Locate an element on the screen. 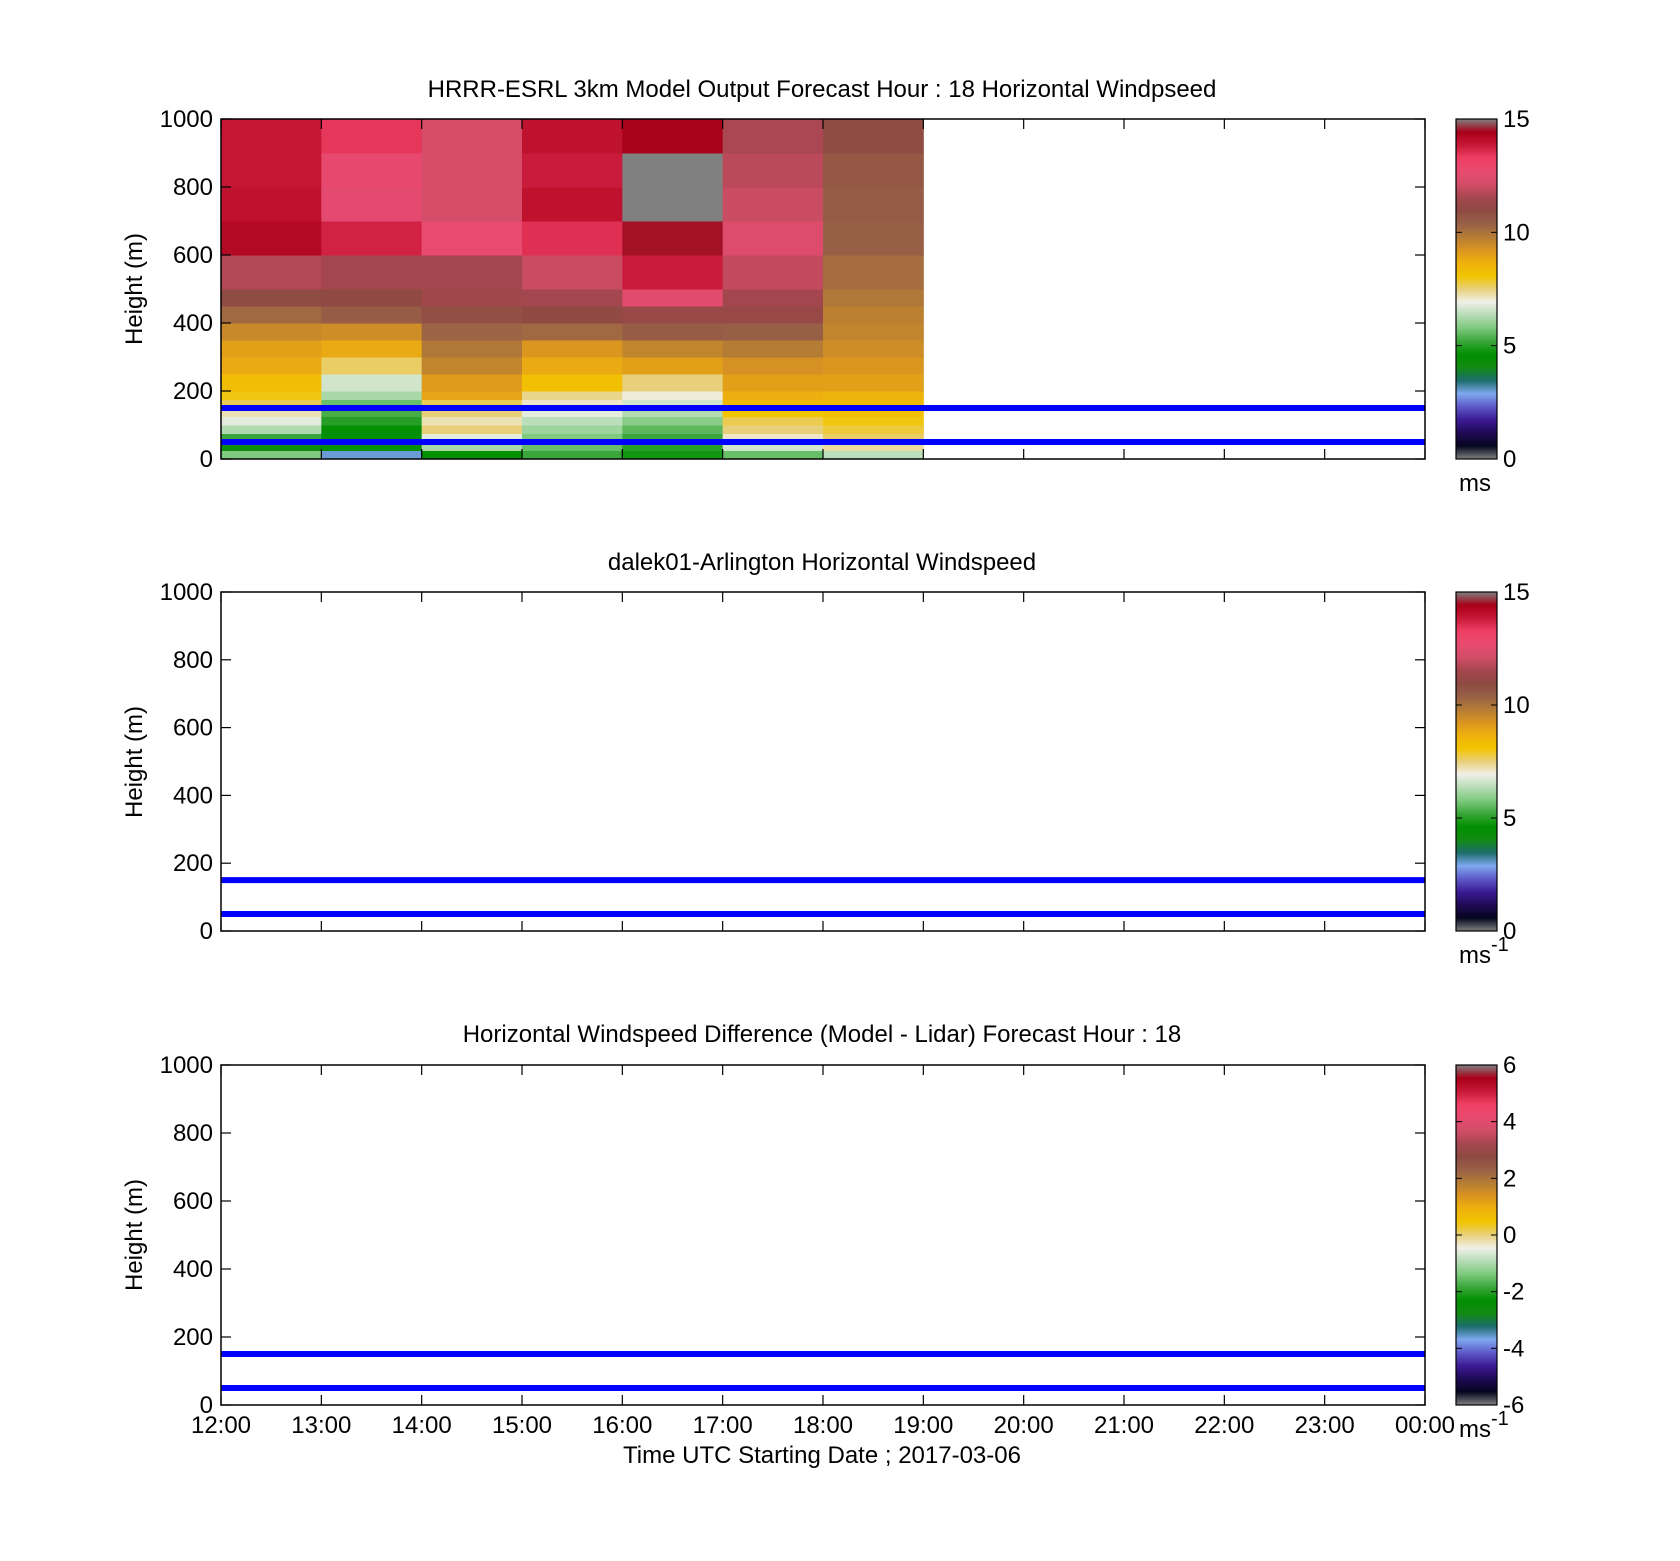 Image resolution: width=1680 pixels, height=1561 pixels. x-axis-label: Time UTC Starting Date ; 2017-03-06 is located at coordinates (822, 1455).